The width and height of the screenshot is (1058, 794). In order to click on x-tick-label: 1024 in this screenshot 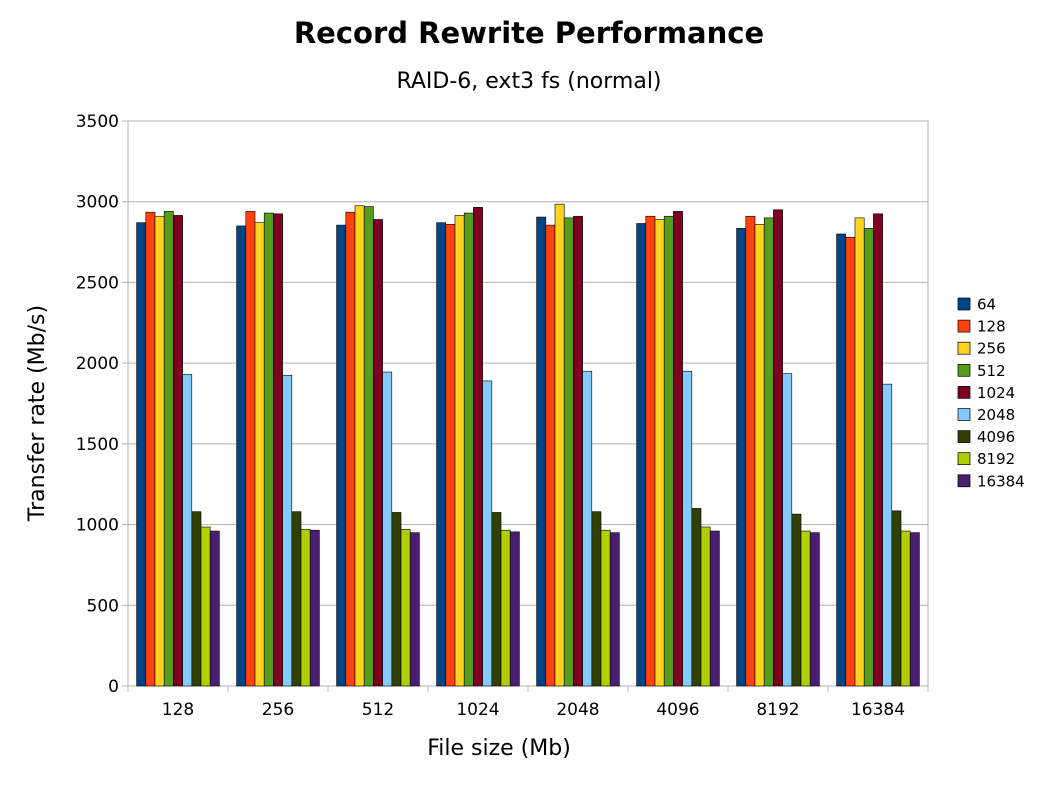, I will do `click(477, 710)`.